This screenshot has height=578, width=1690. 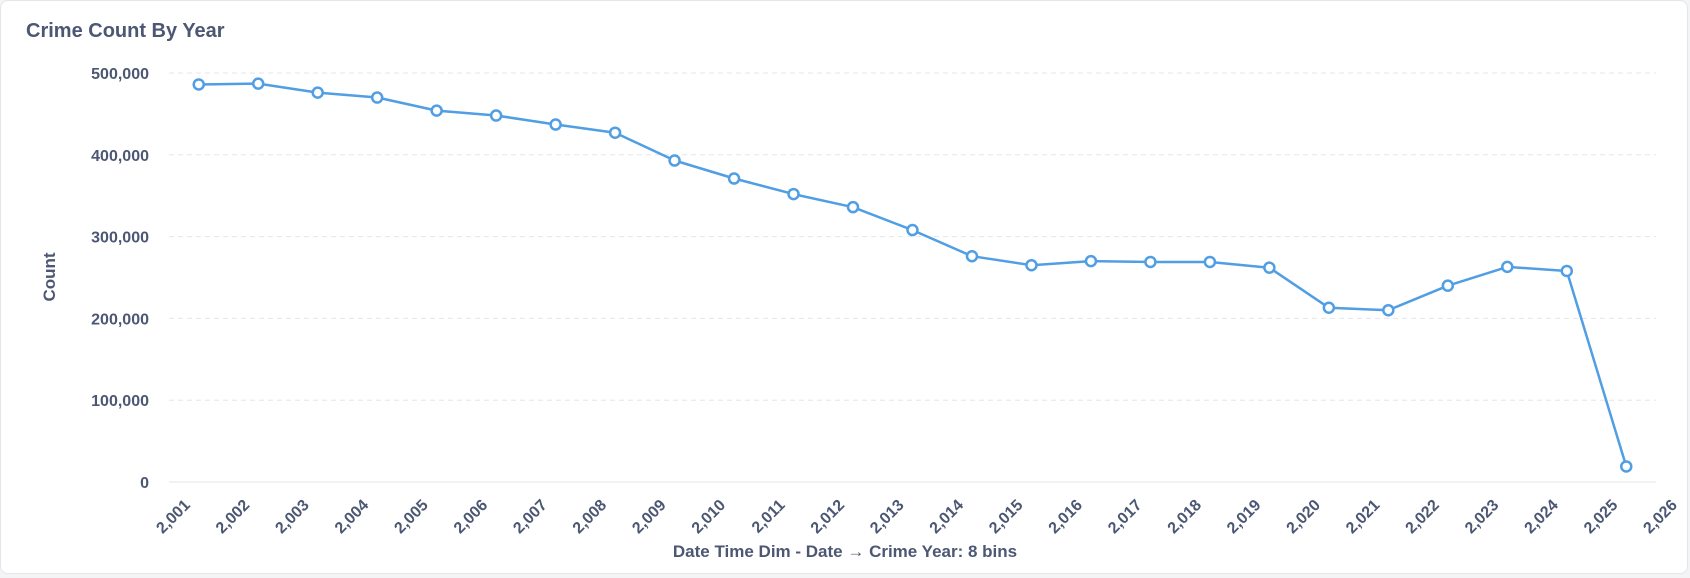 What do you see at coordinates (1660, 517) in the screenshot?
I see `x-tick-label: 2,026` at bounding box center [1660, 517].